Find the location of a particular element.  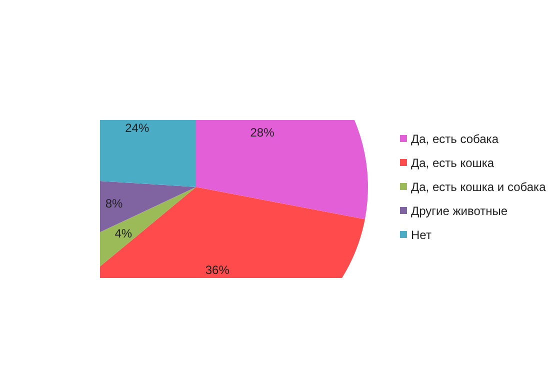

legend-label: Нет is located at coordinates (421, 235).